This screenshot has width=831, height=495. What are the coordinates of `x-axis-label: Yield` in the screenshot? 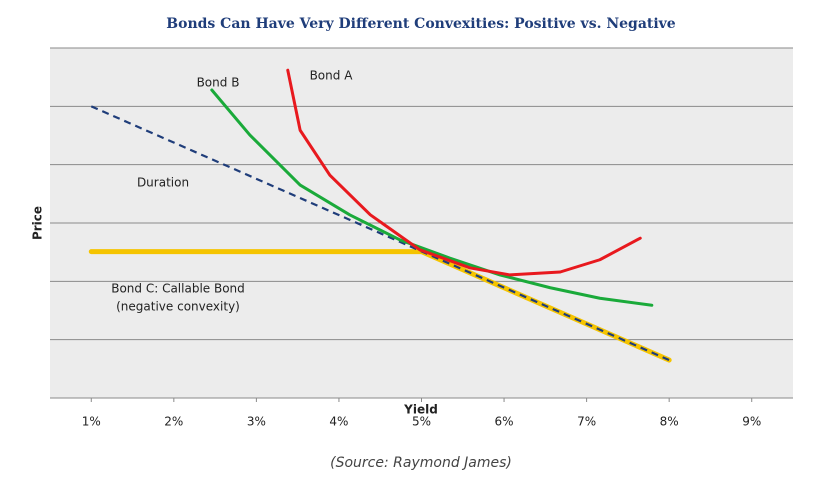 It's located at (420, 410).